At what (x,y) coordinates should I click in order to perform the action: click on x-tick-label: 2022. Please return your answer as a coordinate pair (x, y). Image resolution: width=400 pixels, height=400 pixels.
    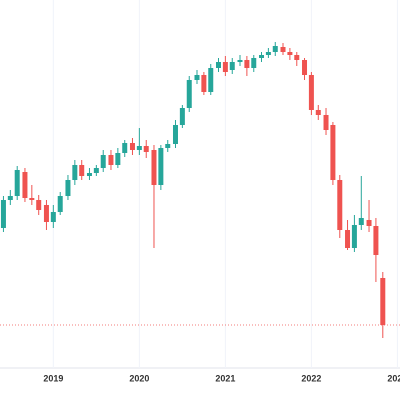
    Looking at the image, I should click on (311, 378).